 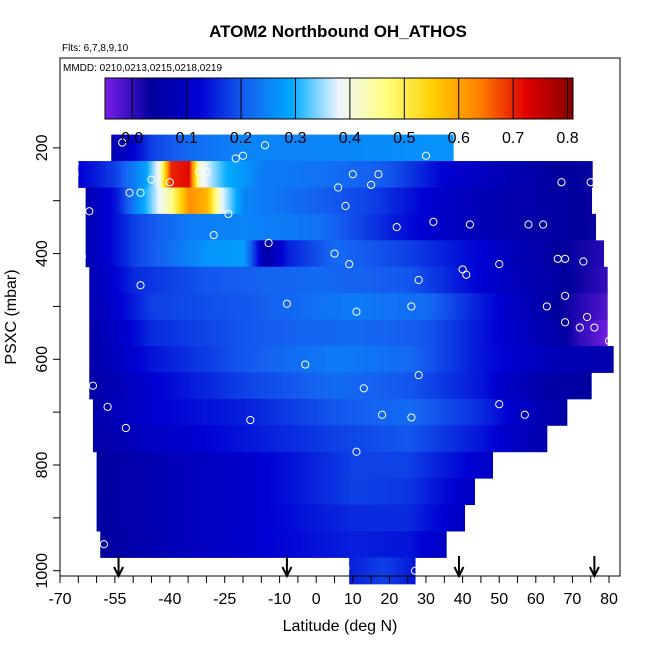 I want to click on colorbar-tick-label: 0.3, so click(x=295, y=138).